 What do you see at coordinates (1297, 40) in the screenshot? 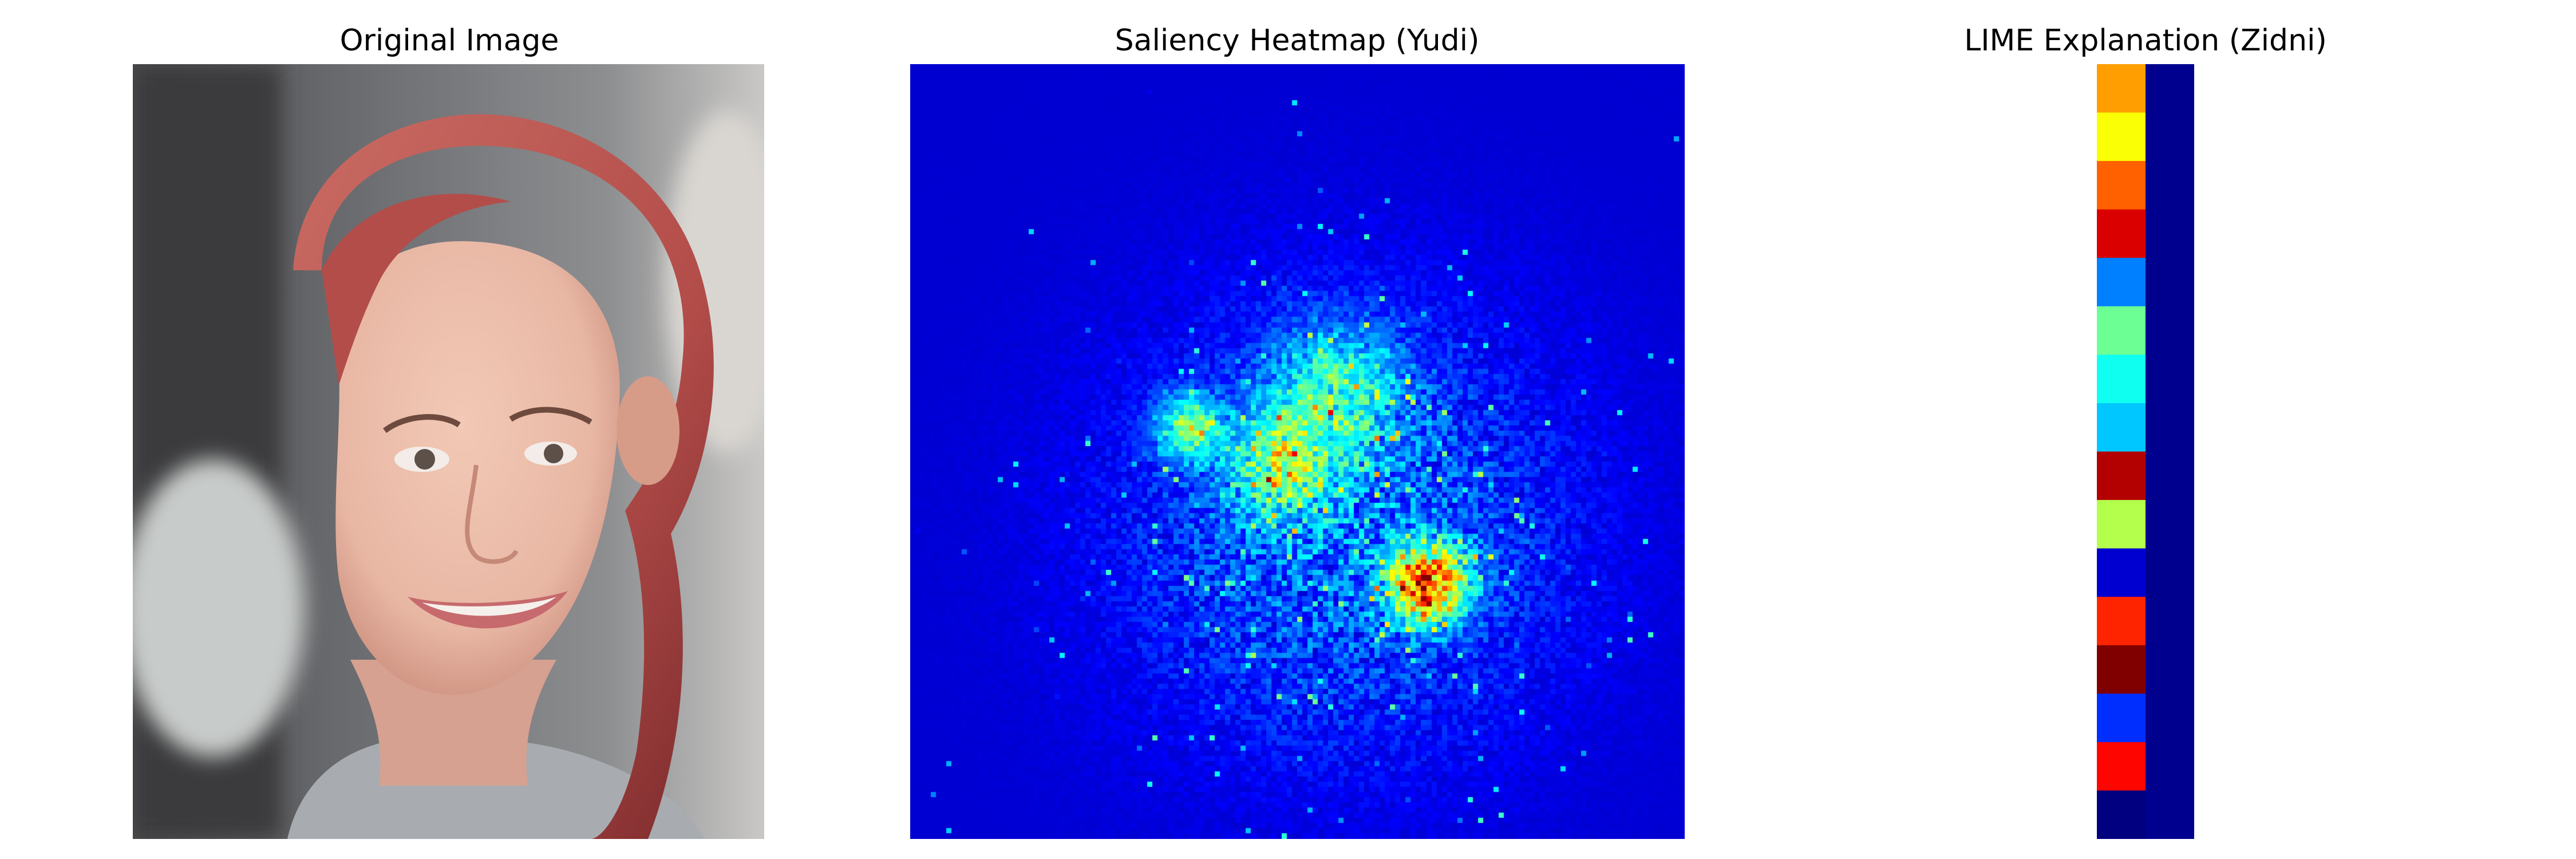
I see `saliency-heatmap-title: Saliency Heatmap (Yudi)` at bounding box center [1297, 40].